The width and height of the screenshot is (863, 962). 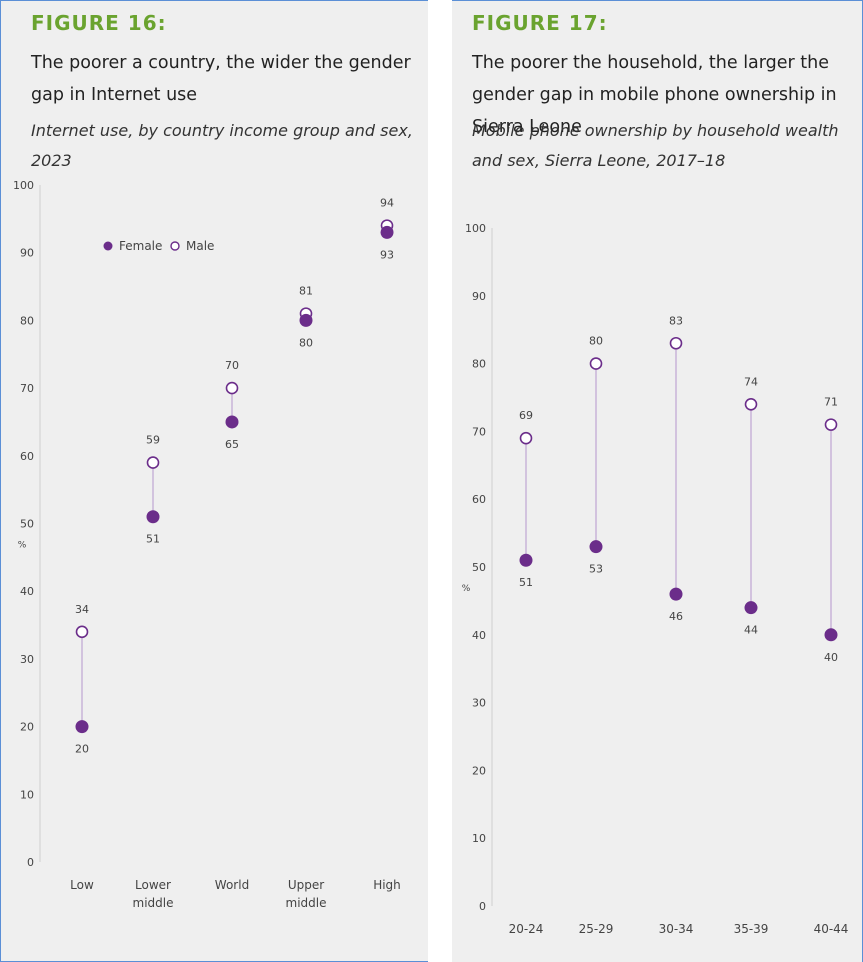 I want to click on x-category-label: Lower, so click(x=153, y=885).